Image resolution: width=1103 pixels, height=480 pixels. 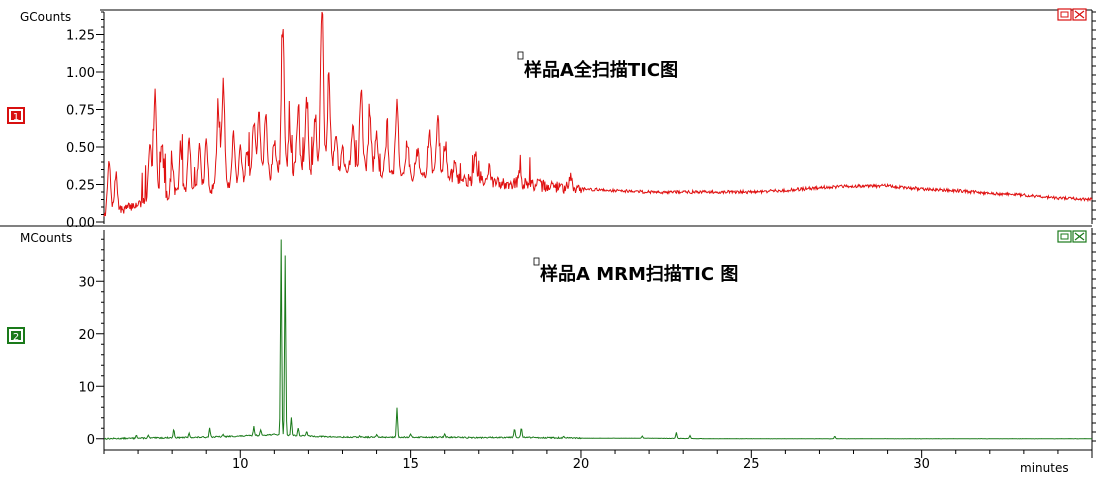 What do you see at coordinates (80, 73) in the screenshot?
I see `y-tick-label: 1.00` at bounding box center [80, 73].